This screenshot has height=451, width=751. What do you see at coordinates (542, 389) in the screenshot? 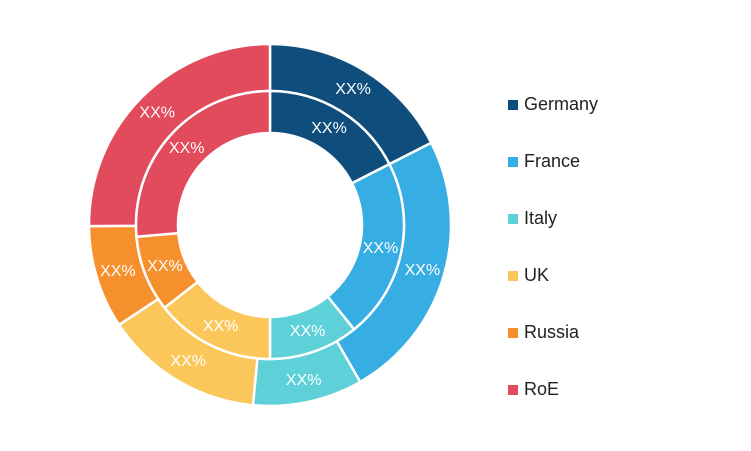
I see `legend-label: RoE` at bounding box center [542, 389].